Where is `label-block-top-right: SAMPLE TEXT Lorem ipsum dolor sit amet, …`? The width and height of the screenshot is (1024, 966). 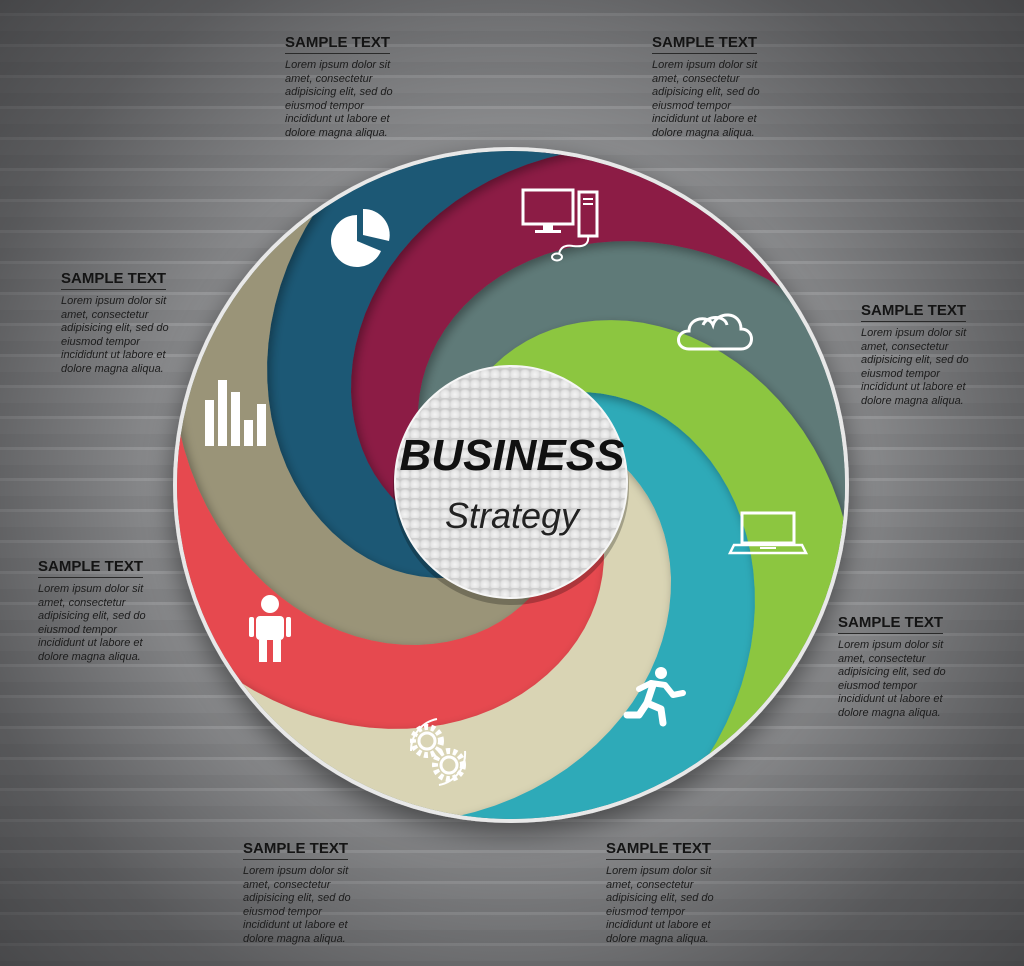 label-block-top-right: SAMPLE TEXT Lorem ipsum dolor sit amet, … is located at coordinates (722, 87).